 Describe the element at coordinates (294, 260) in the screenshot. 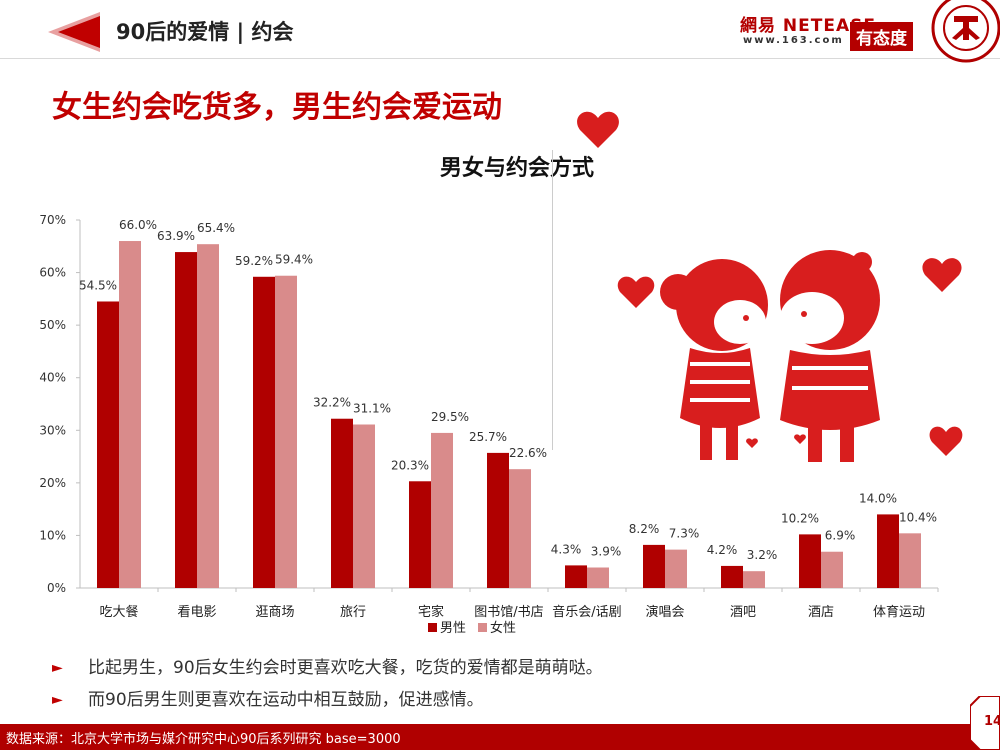

I see `data-label-female: 59.4%` at that location.